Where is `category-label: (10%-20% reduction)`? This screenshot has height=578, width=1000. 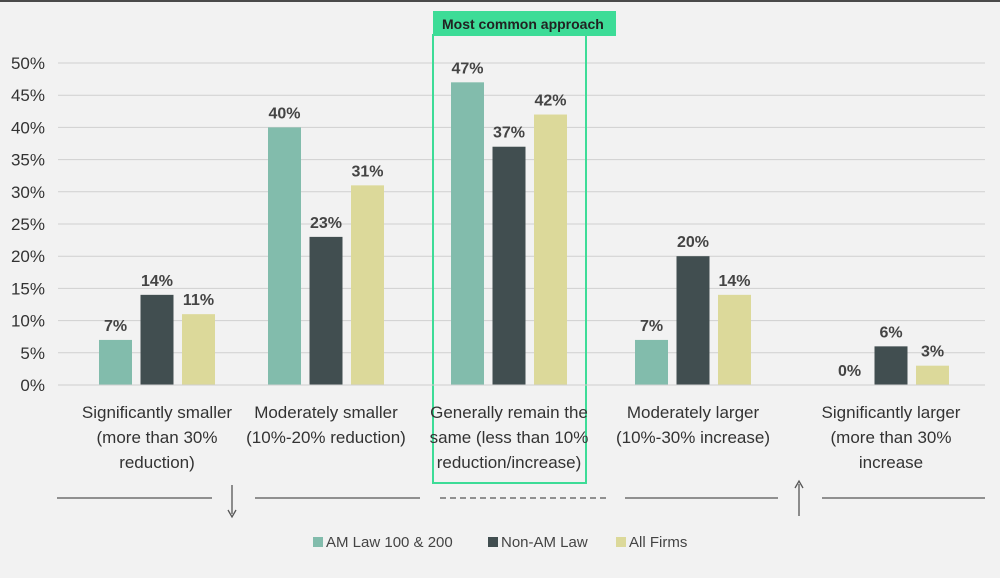
category-label: (10%-20% reduction) is located at coordinates (326, 437).